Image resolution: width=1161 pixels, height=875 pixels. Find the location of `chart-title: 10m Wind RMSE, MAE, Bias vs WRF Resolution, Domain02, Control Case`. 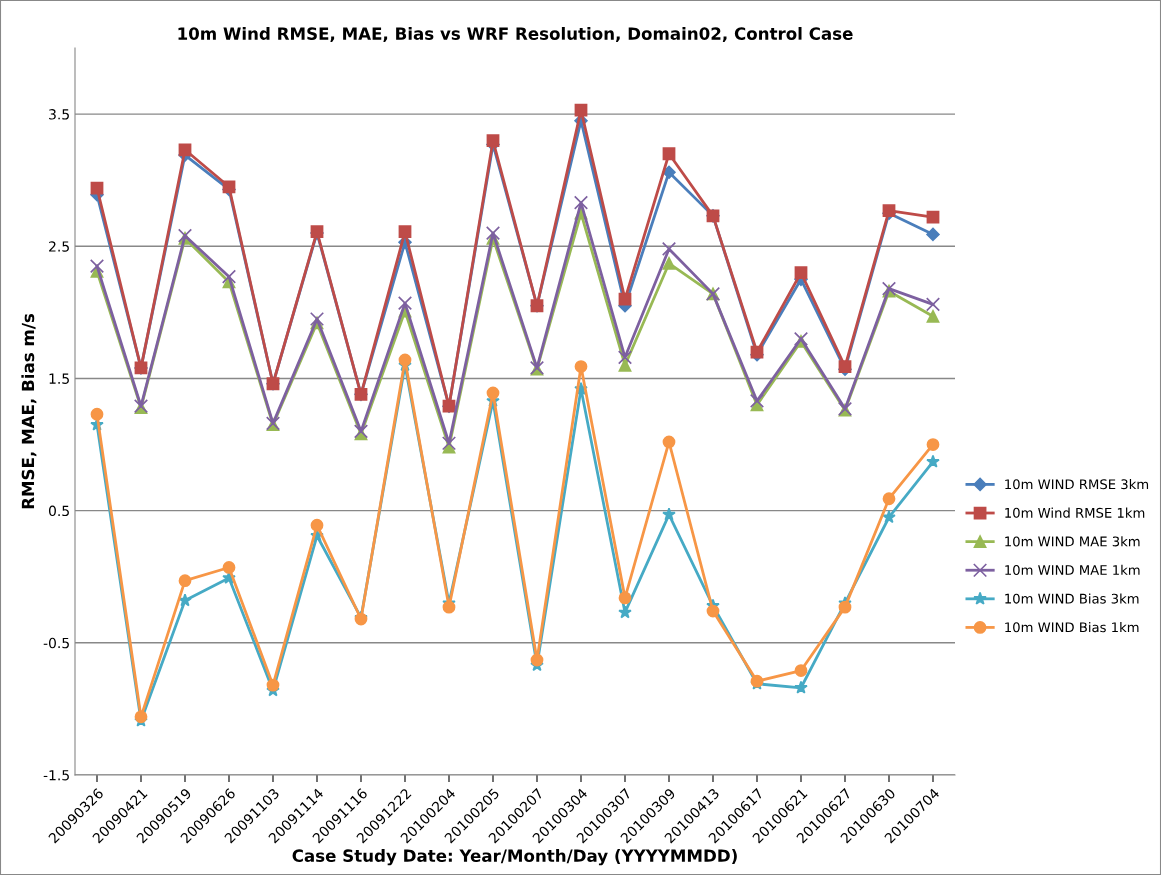

chart-title: 10m Wind RMSE, MAE, Bias vs WRF Resolution, Domain02, Control Case is located at coordinates (515, 35).